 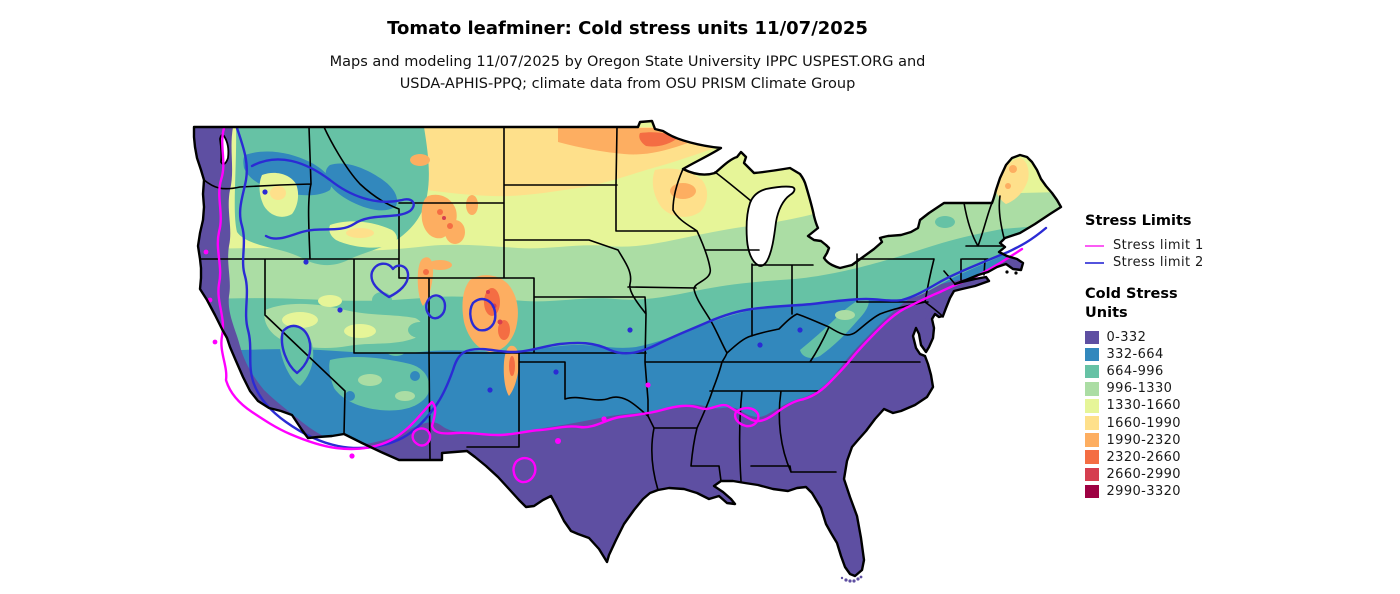 I want to click on stress-limits-heading: Stress Limits, so click(x=1138, y=221).